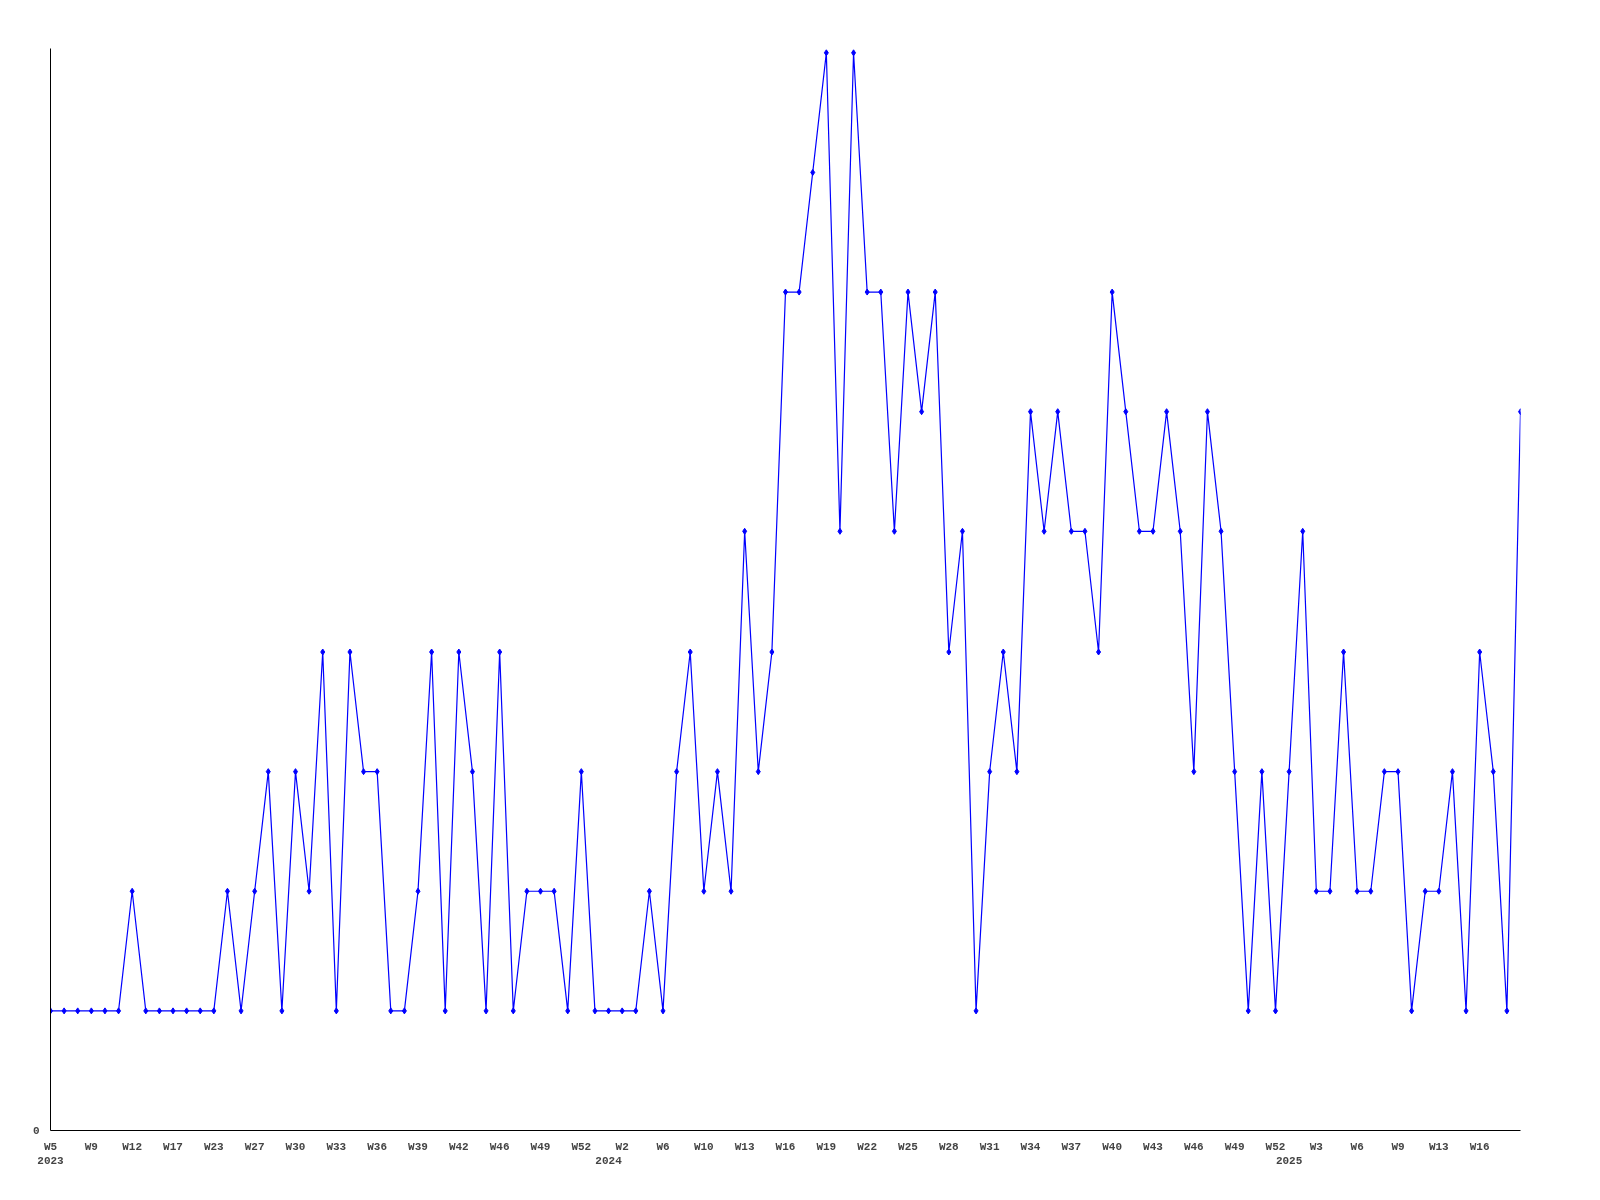 The height and width of the screenshot is (1200, 1600). What do you see at coordinates (826, 1146) in the screenshot?
I see `x-tick-label: W19` at bounding box center [826, 1146].